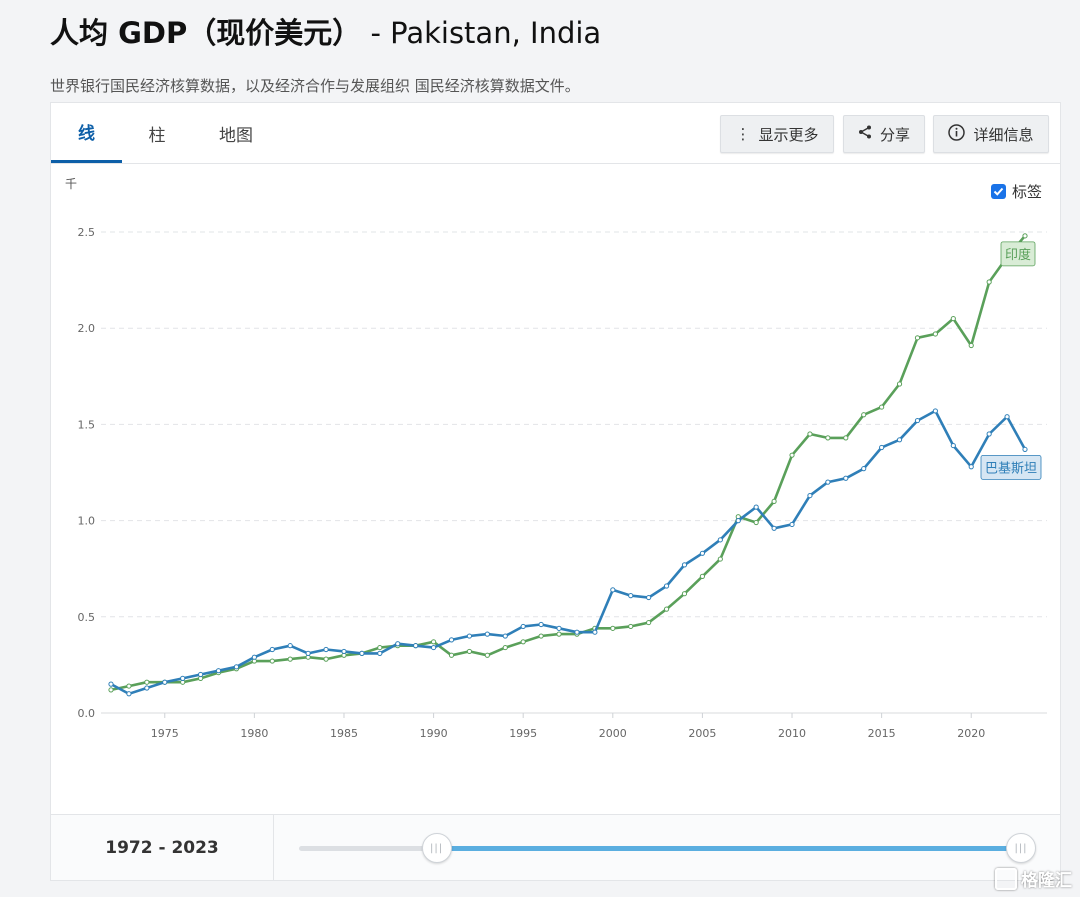  Describe the element at coordinates (1021, 848) in the screenshot. I see `range-end-handle: |||` at that location.